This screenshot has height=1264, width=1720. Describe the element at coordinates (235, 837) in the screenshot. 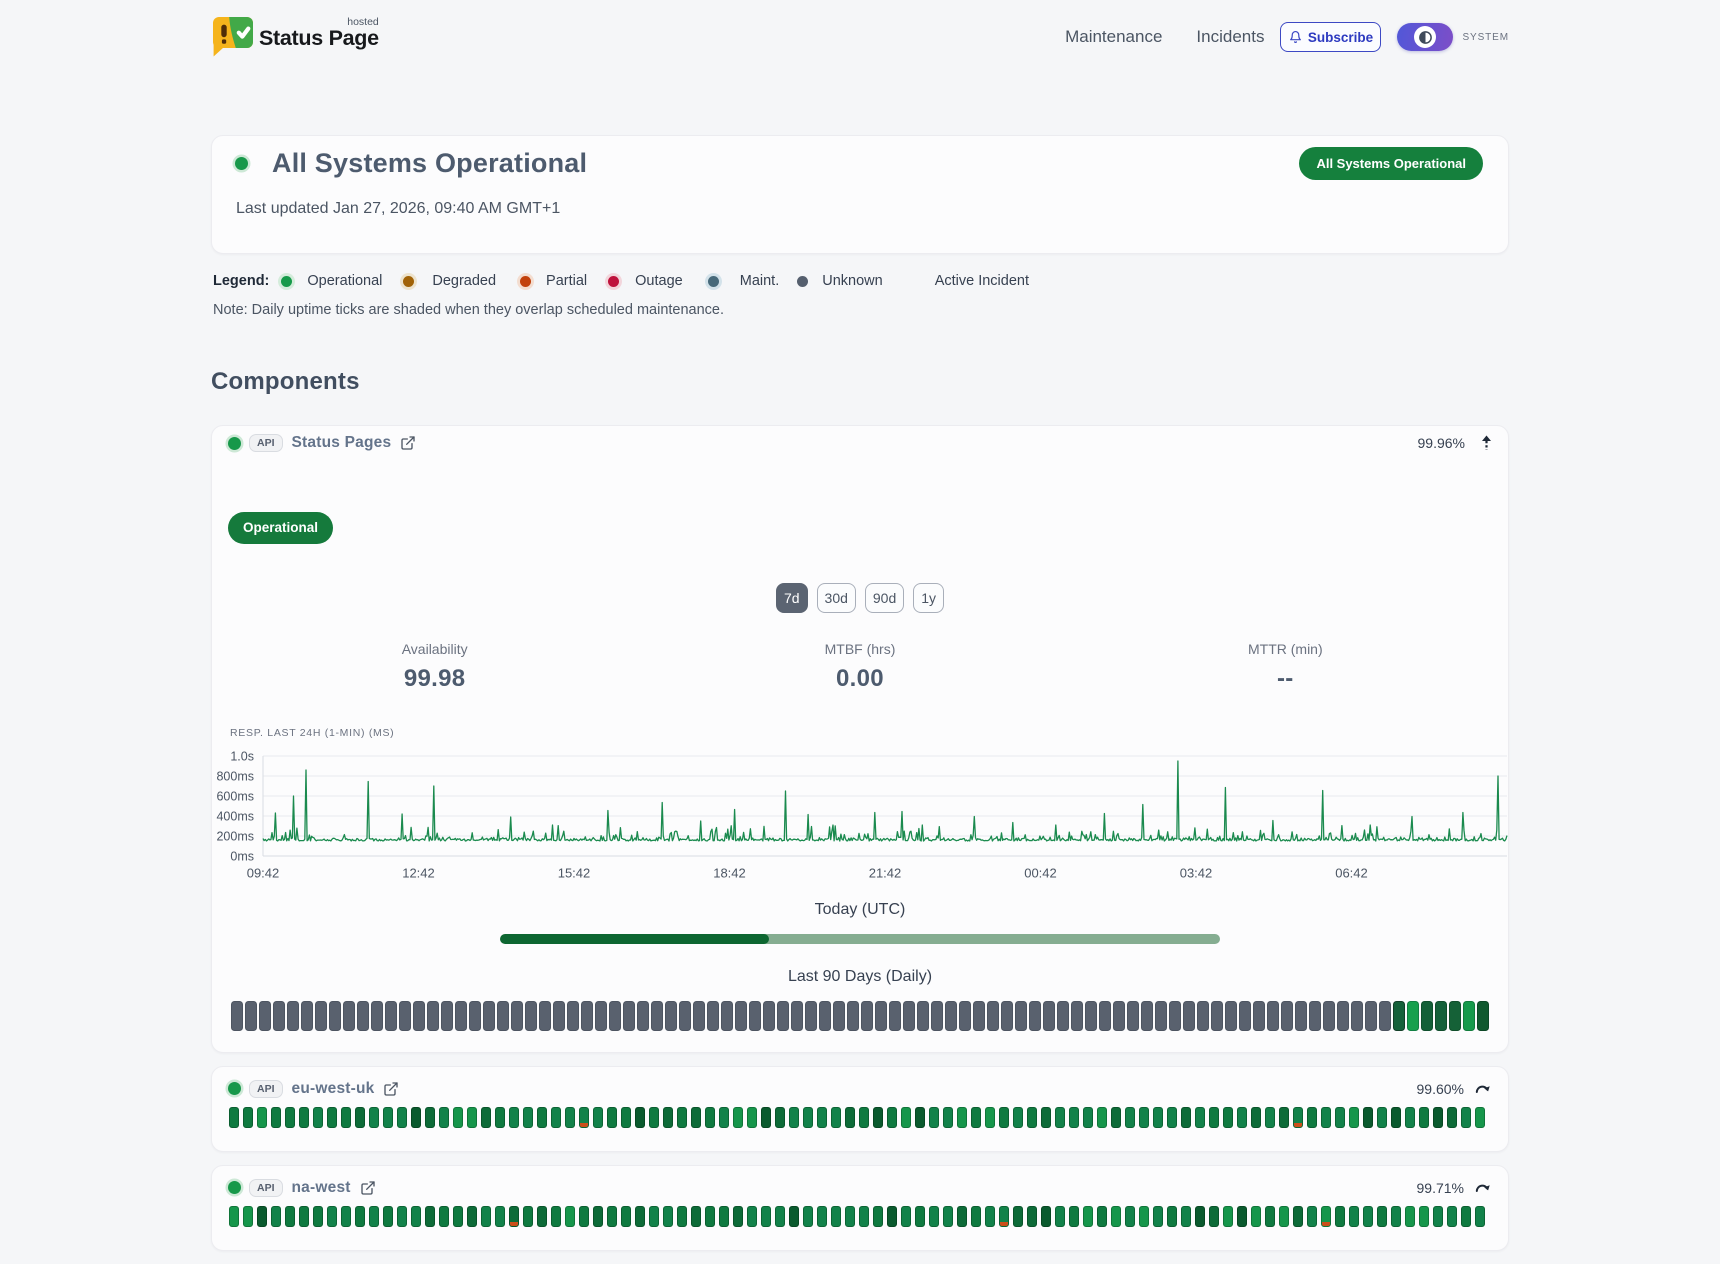

I see `svg-text: 200ms` at that location.